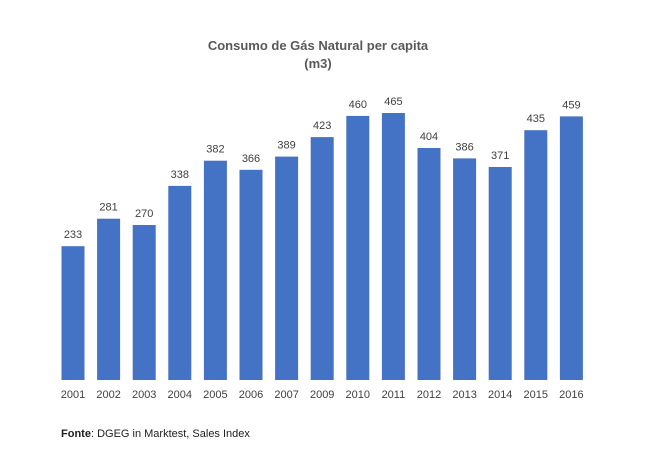  I want to click on x-tick-2014: 2014, so click(500, 395).